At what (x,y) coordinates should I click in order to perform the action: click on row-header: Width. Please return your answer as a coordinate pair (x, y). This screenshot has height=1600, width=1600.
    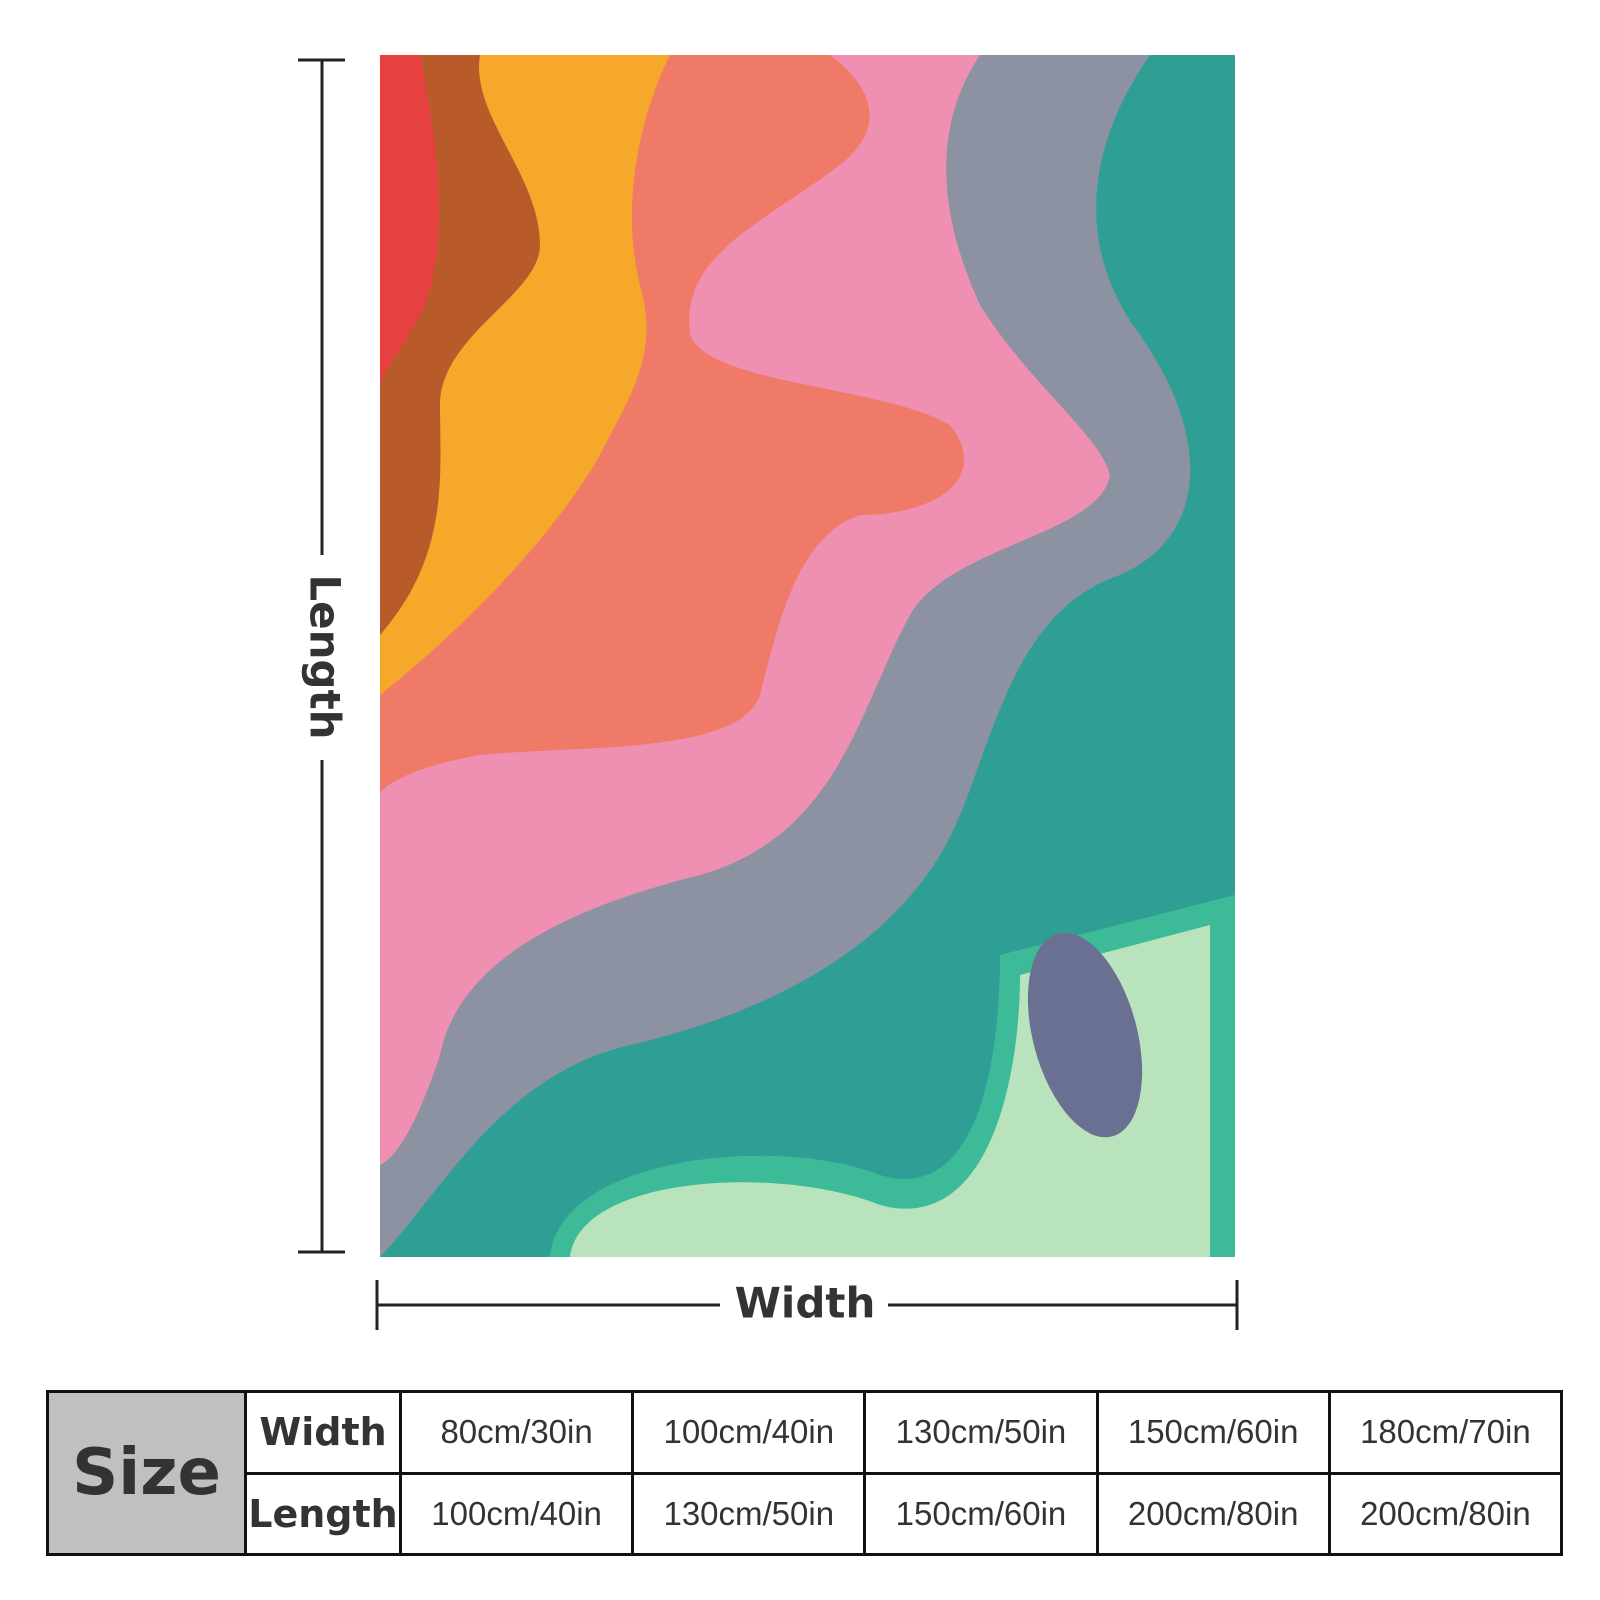
    Looking at the image, I should click on (323, 1432).